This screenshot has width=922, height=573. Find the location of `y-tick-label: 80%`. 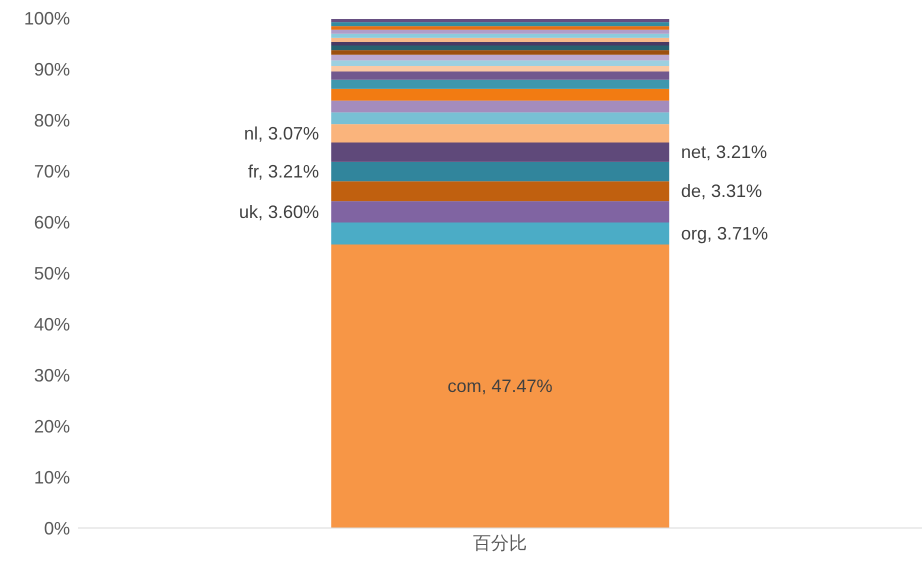

y-tick-label: 80% is located at coordinates (52, 120).